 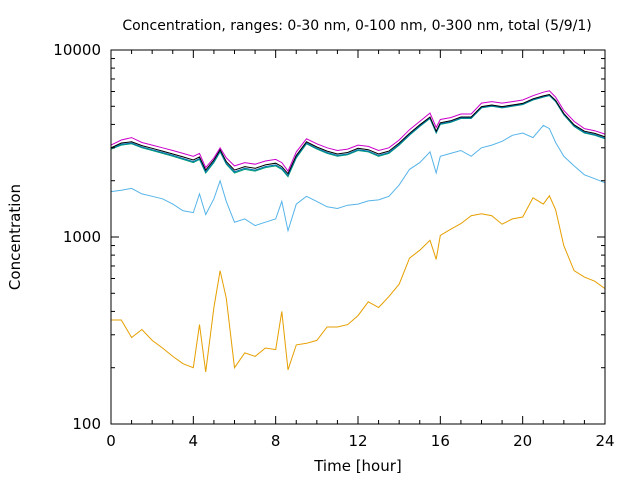 What do you see at coordinates (86, 424) in the screenshot?
I see `y-tick-label: 100` at bounding box center [86, 424].